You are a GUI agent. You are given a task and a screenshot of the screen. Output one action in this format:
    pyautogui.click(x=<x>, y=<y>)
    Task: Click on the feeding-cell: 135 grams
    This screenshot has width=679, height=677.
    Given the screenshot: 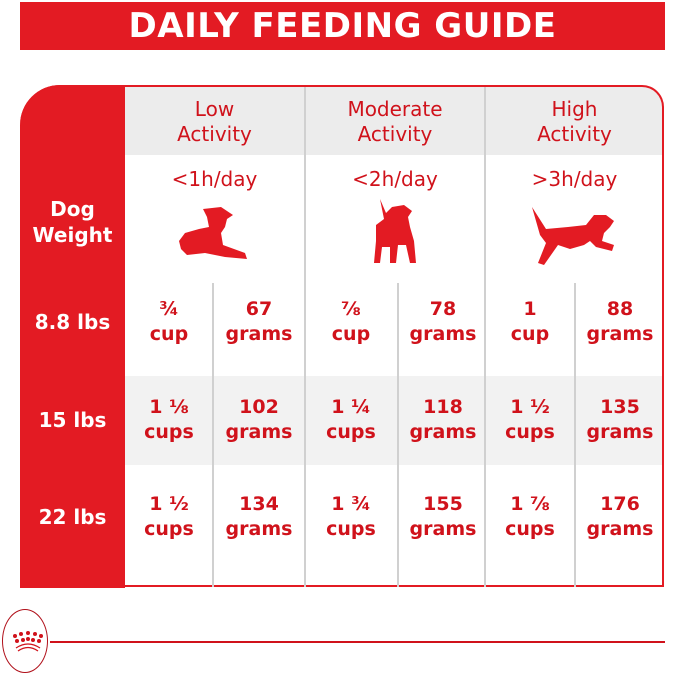 What is the action you would take?
    pyautogui.click(x=620, y=420)
    